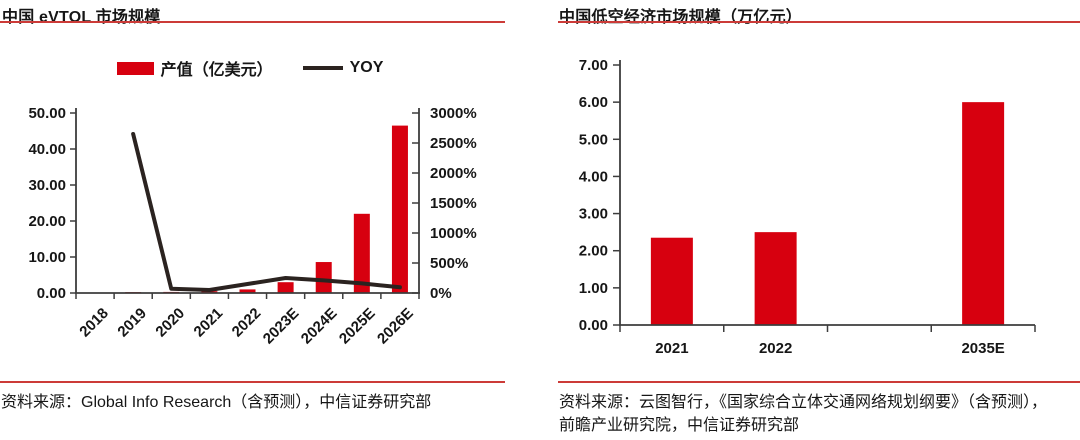 This screenshot has height=440, width=1080. I want to click on svg-text: 2026E, so click(395, 326).